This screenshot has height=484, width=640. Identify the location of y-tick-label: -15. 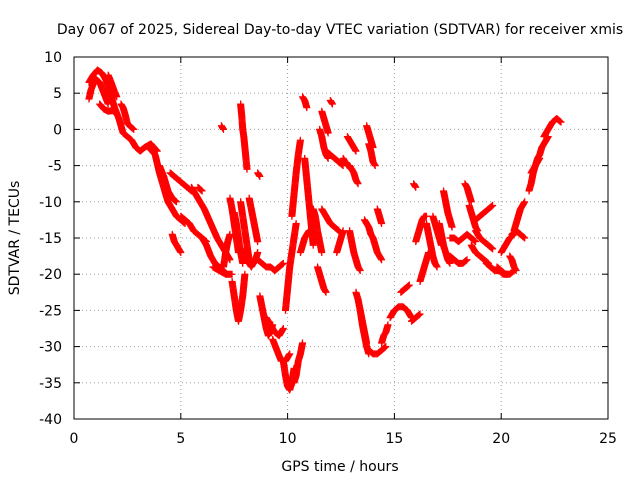
(50, 239).